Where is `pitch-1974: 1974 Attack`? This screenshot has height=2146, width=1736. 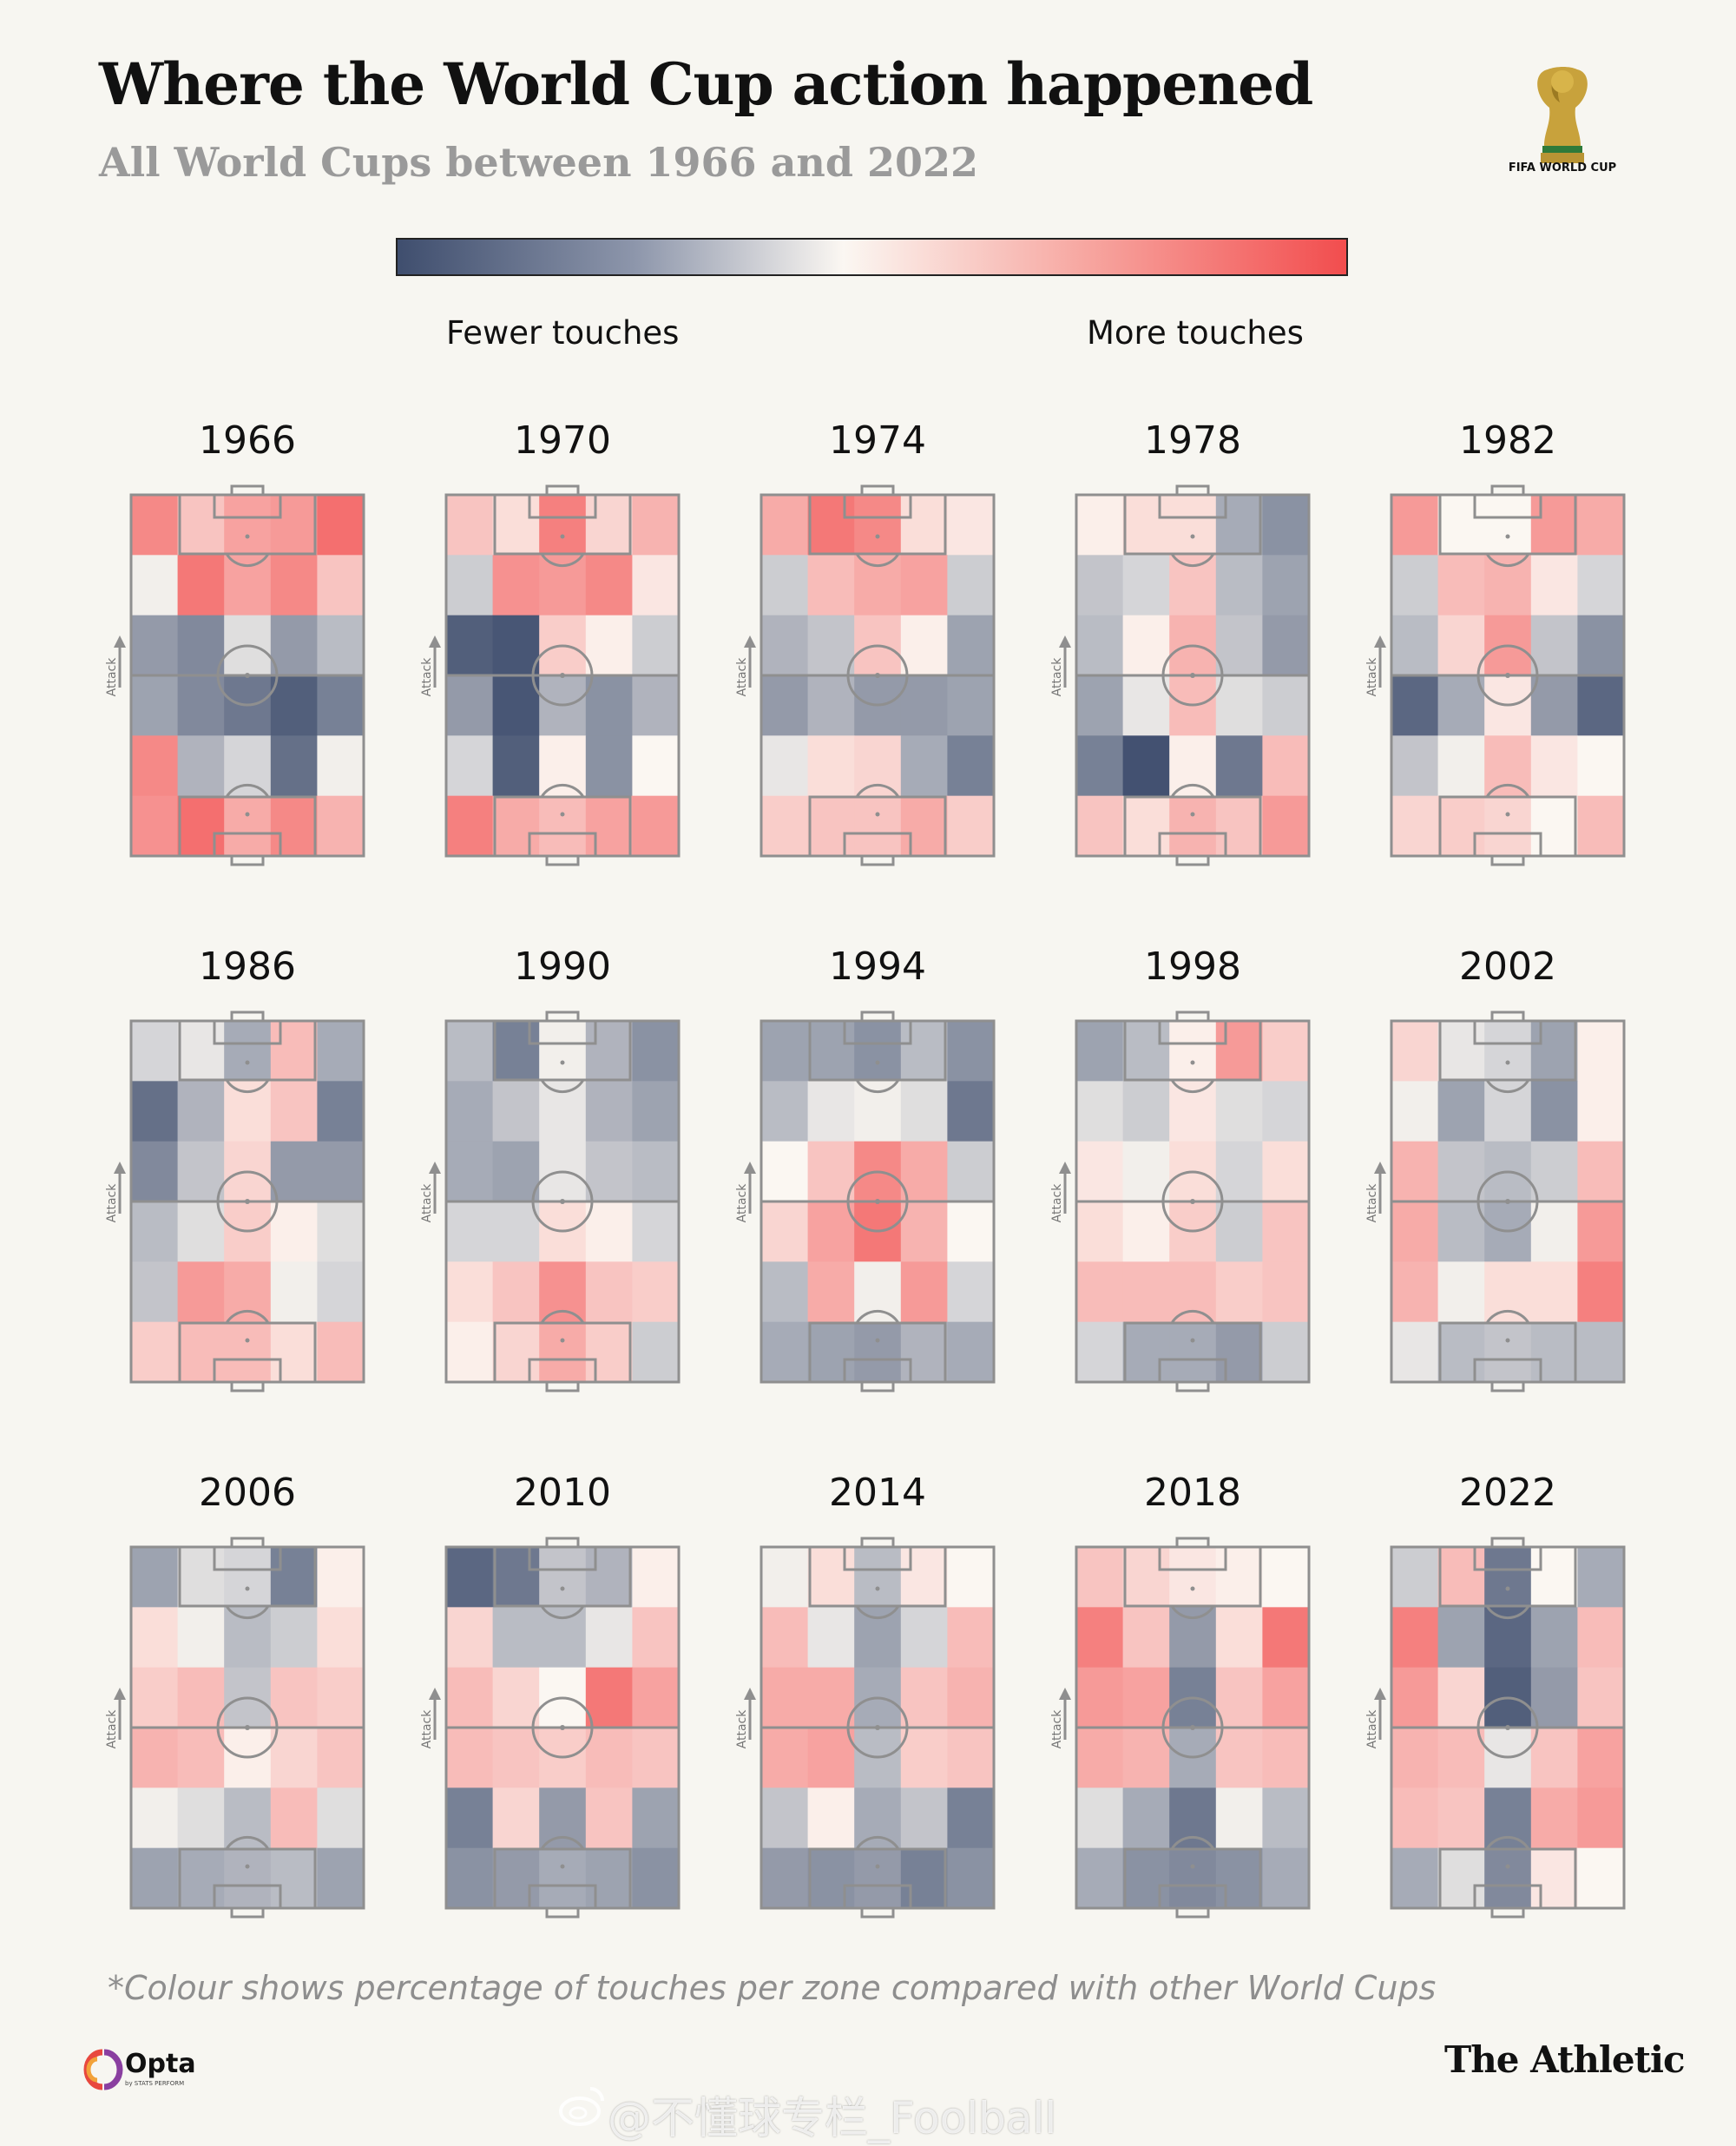
pitch-1974: 1974 Attack is located at coordinates (865, 642).